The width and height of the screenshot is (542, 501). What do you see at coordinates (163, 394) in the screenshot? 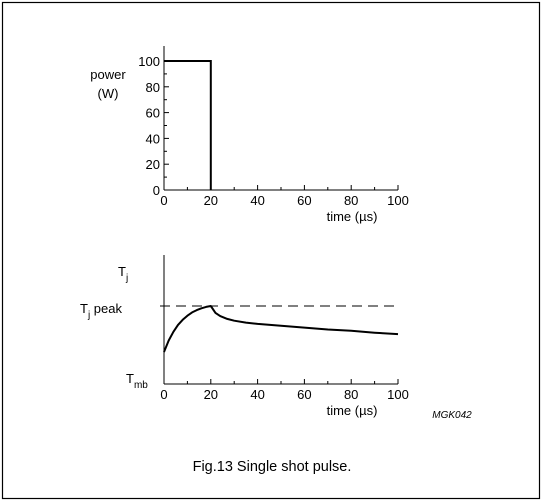
I see `temperature-x-tick-label: 0` at bounding box center [163, 394].